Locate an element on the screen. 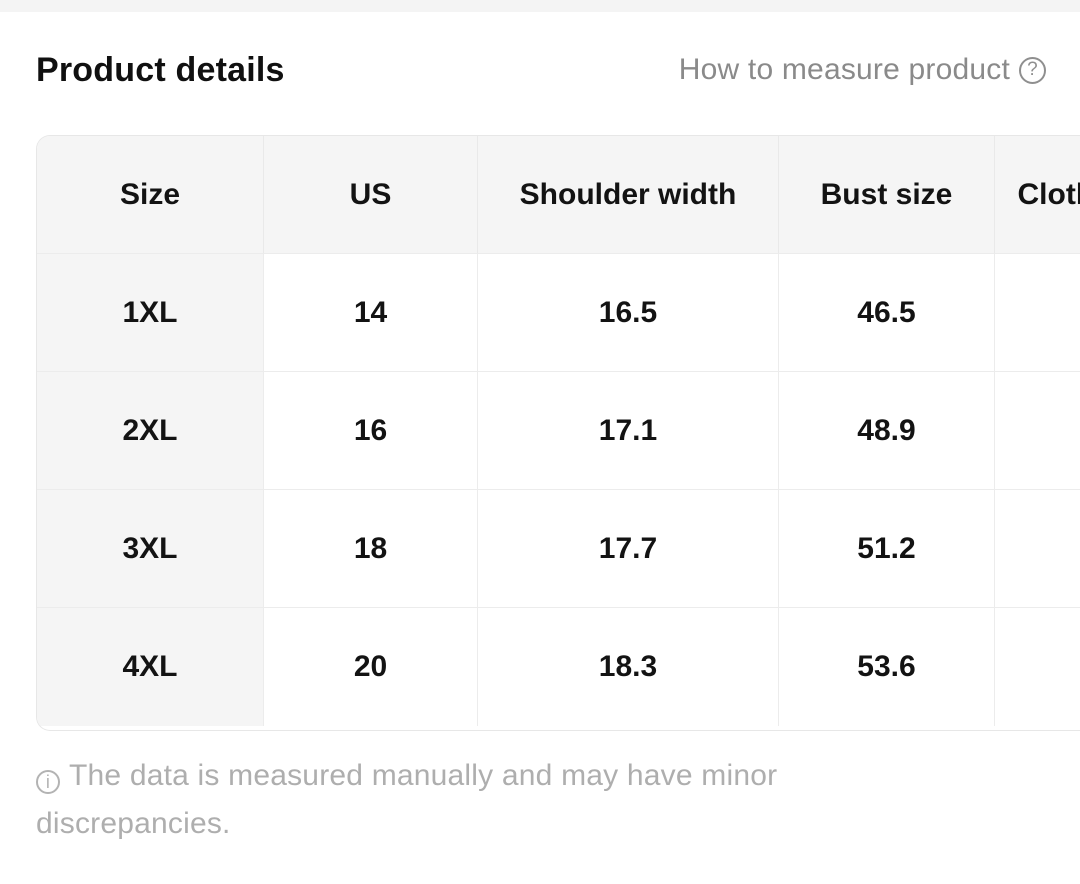  cell-bust-size: 53.6 is located at coordinates (887, 667).